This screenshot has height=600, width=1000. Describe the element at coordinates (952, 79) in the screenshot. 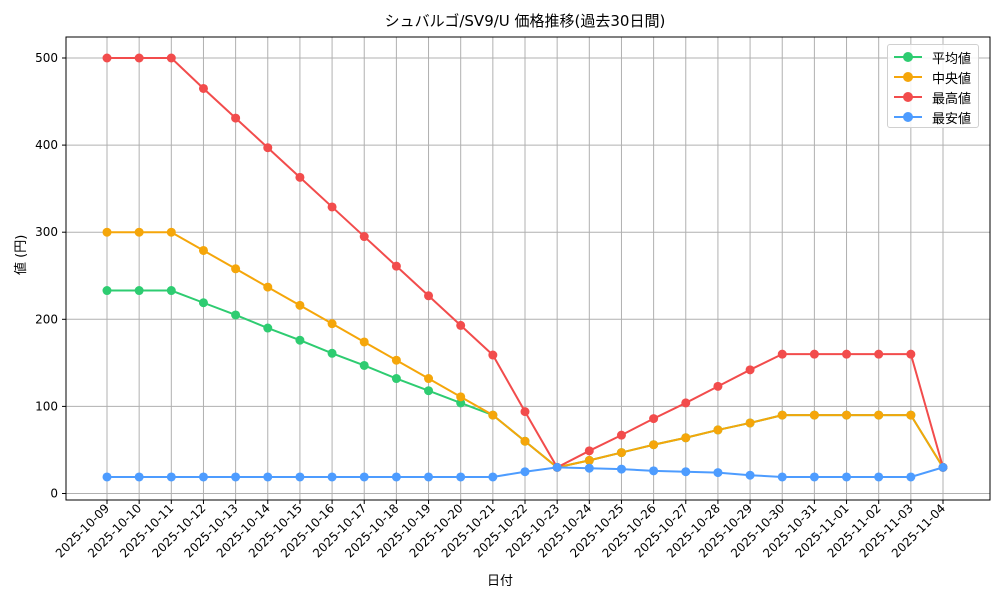

I see `legend-label: 中央値` at that location.